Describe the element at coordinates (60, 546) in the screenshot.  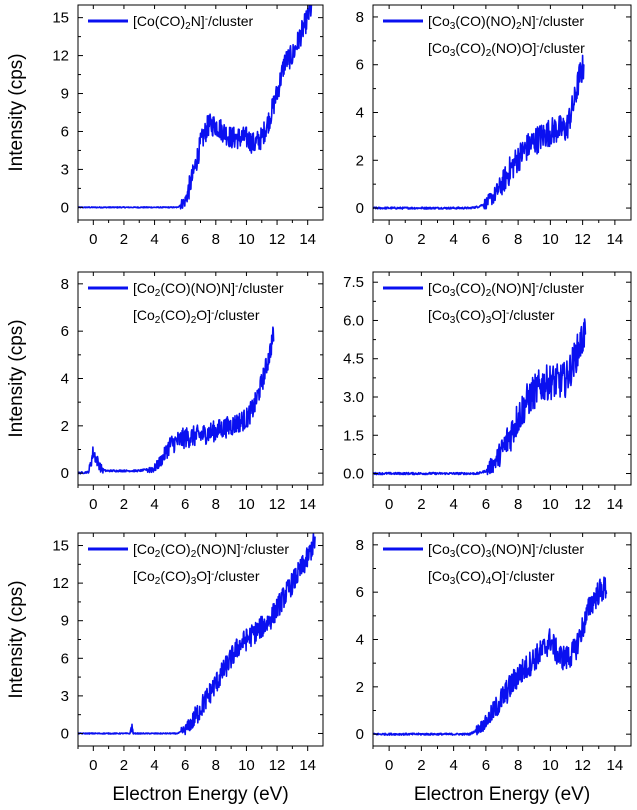
I see `y-tick-label: 15` at that location.